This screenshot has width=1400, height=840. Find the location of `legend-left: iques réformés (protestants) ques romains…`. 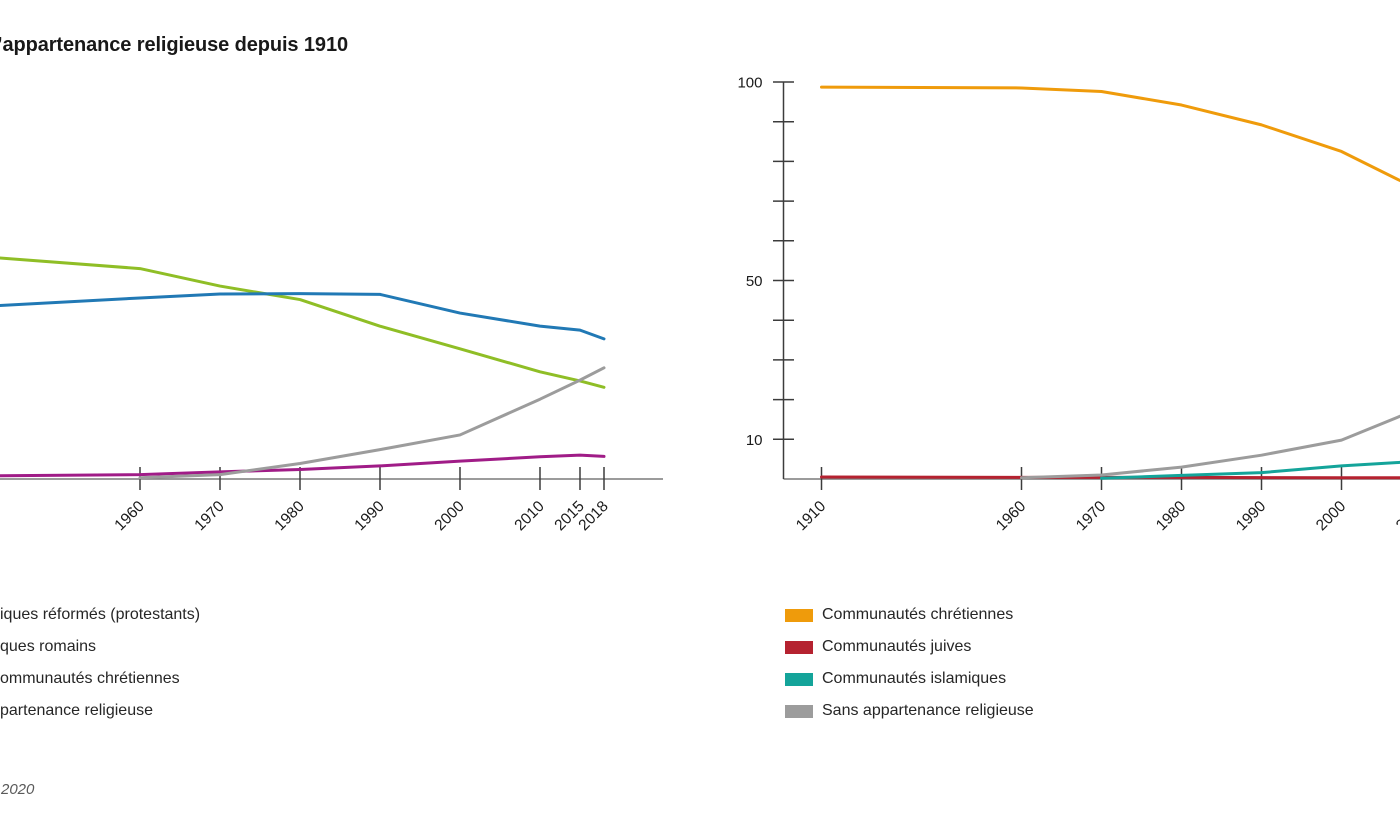

legend-left: iques réformés (protestants) ques romains… is located at coordinates (100, 663).